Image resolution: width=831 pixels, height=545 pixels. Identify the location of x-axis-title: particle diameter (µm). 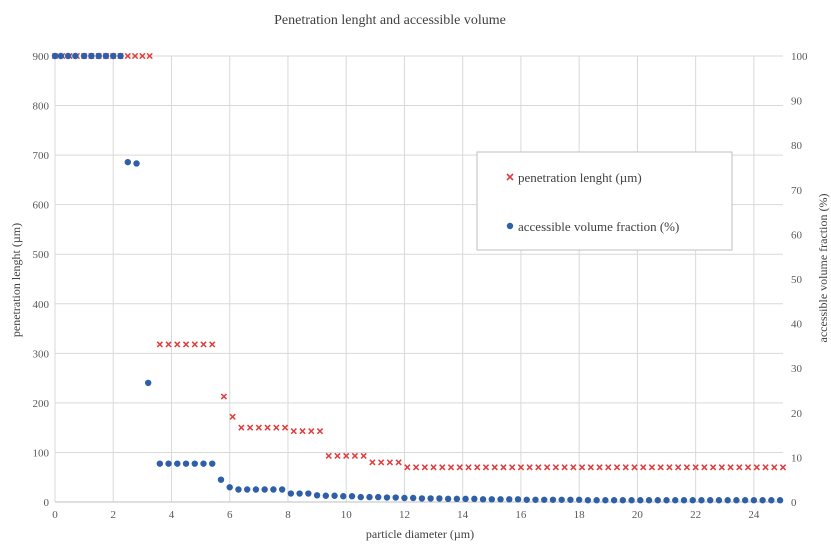
(420, 534).